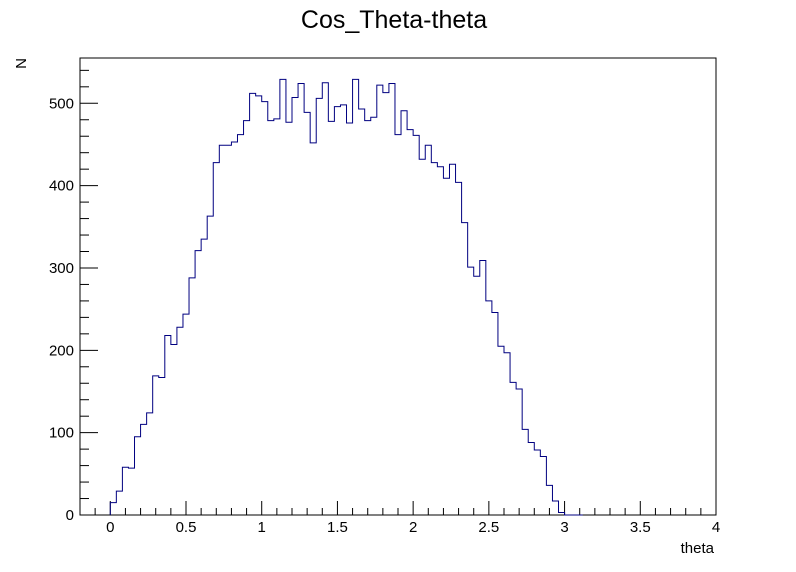 The width and height of the screenshot is (796, 572). Describe the element at coordinates (407, 518) in the screenshot. I see `x-axis: 0 0.5 1 1.5 2 2.5 3 3.5 4` at that location.